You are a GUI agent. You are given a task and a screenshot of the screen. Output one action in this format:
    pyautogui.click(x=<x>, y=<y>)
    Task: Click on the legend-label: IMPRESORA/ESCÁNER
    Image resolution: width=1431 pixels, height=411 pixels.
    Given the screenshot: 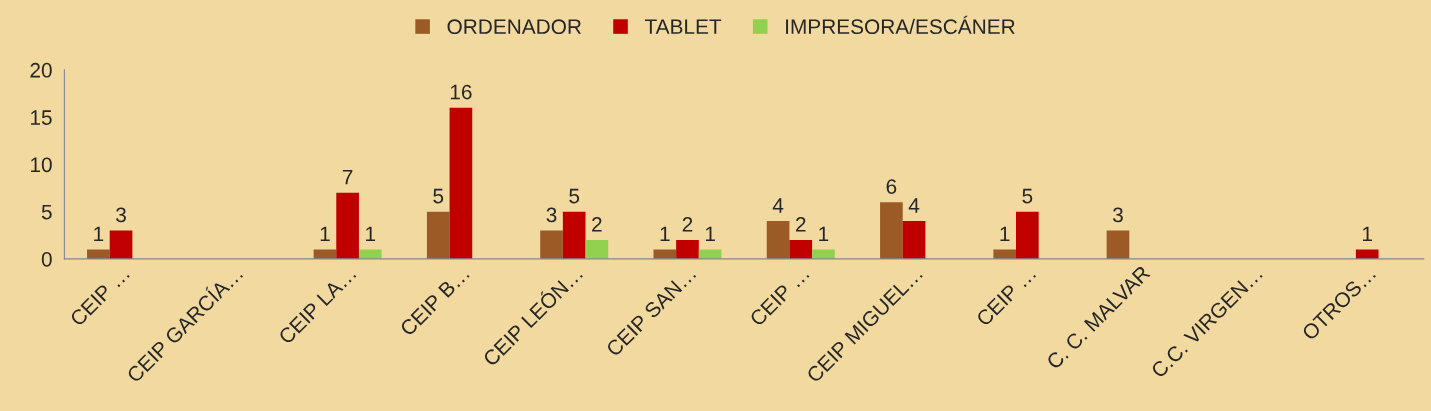 What is the action you would take?
    pyautogui.click(x=900, y=25)
    